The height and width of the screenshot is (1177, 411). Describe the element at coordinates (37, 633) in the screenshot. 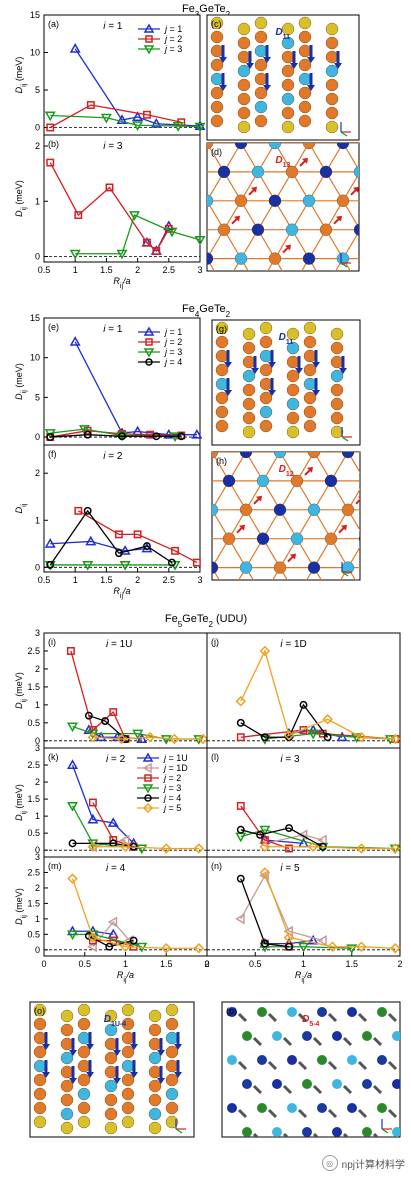

I see `y-tick-label: 3` at that location.